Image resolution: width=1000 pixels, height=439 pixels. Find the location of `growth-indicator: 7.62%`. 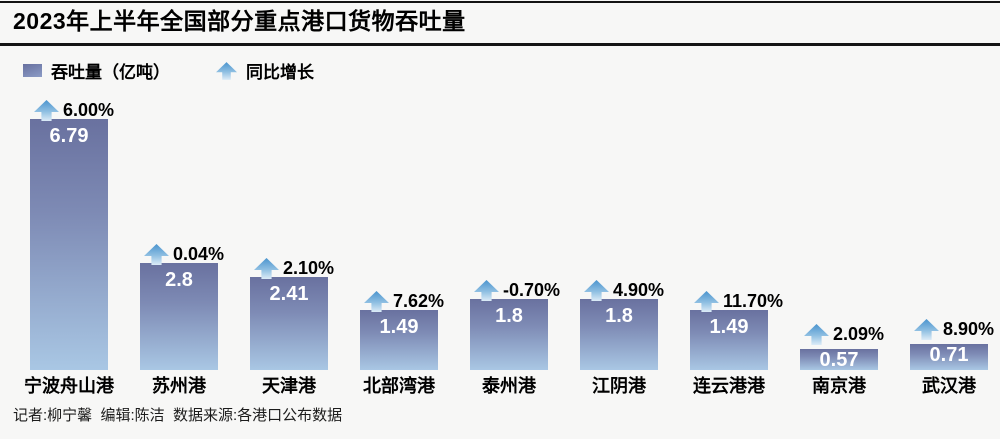

growth-indicator: 7.62% is located at coordinates (404, 301).